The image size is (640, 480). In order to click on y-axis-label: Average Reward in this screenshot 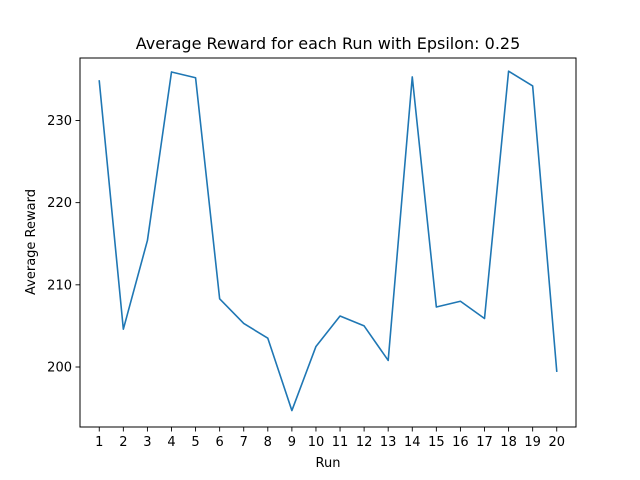, I will do `click(31, 242)`.